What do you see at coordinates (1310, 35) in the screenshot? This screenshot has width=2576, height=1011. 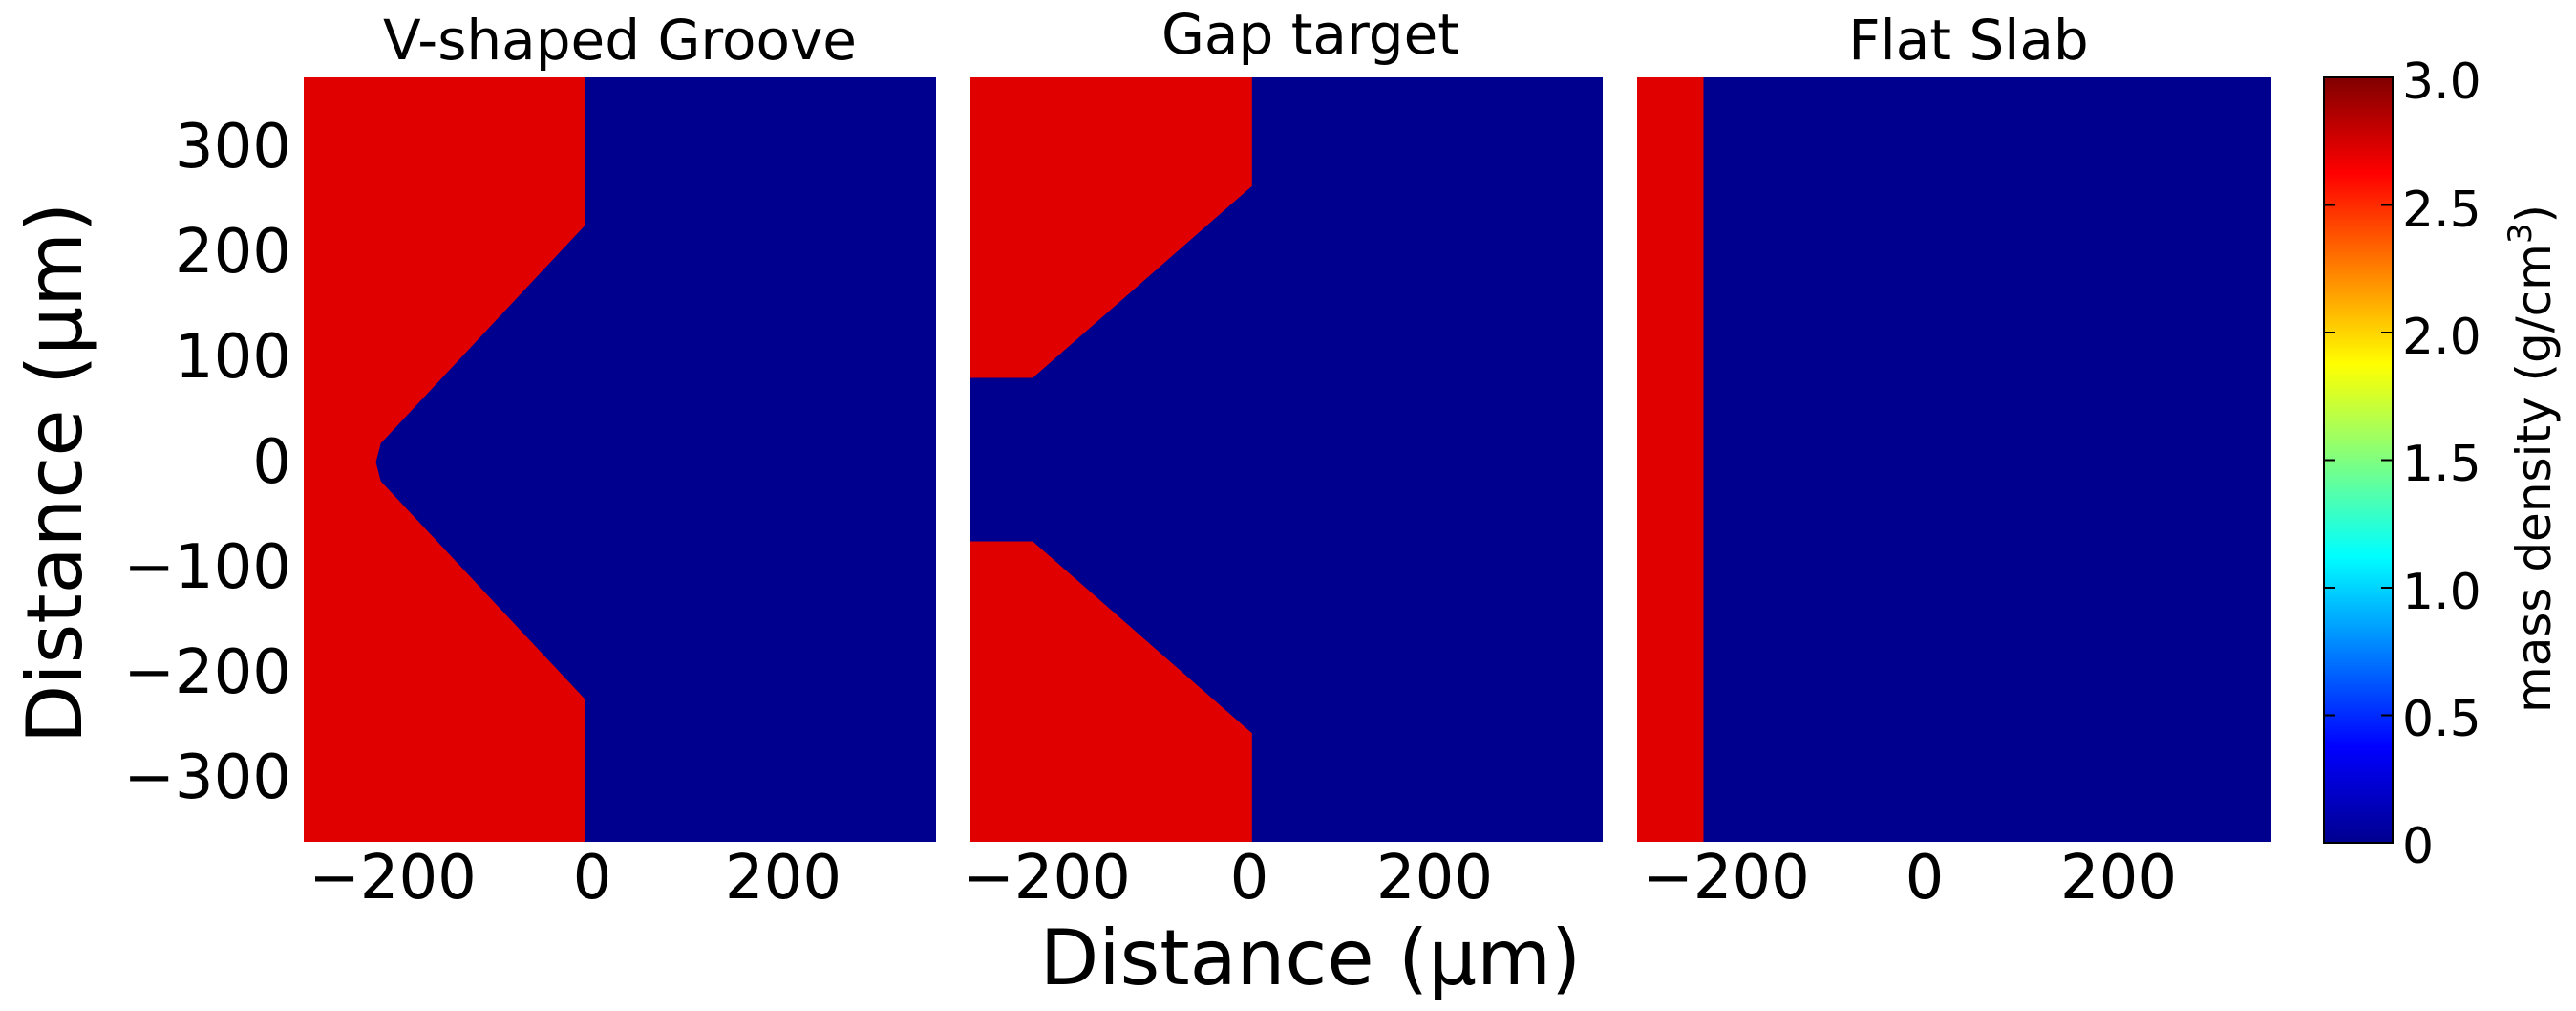 I see `panel-gap-title: Gap target` at bounding box center [1310, 35].